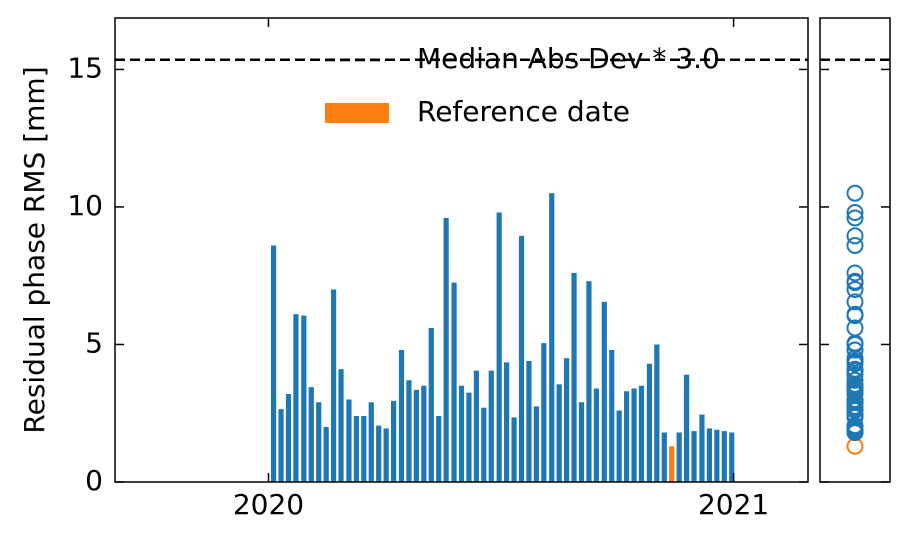 This screenshot has height=545, width=911. Describe the element at coordinates (357, 113) in the screenshot. I see `legend-swatch` at that location.